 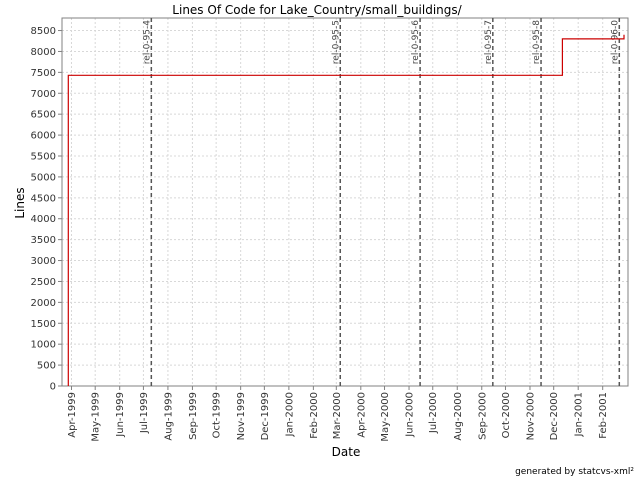 I want to click on y-tick-label: 4000, so click(x=43, y=219).